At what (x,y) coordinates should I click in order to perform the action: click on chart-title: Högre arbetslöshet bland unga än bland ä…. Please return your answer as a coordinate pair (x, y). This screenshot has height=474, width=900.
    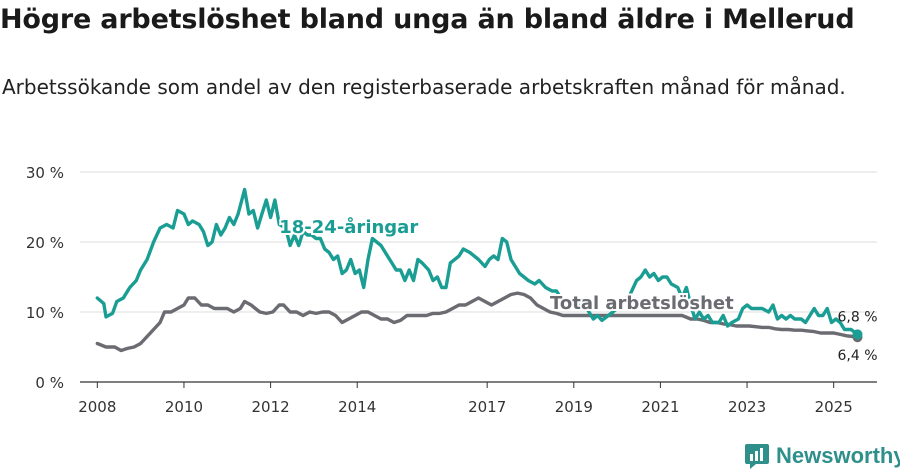
    Looking at the image, I should click on (427, 19).